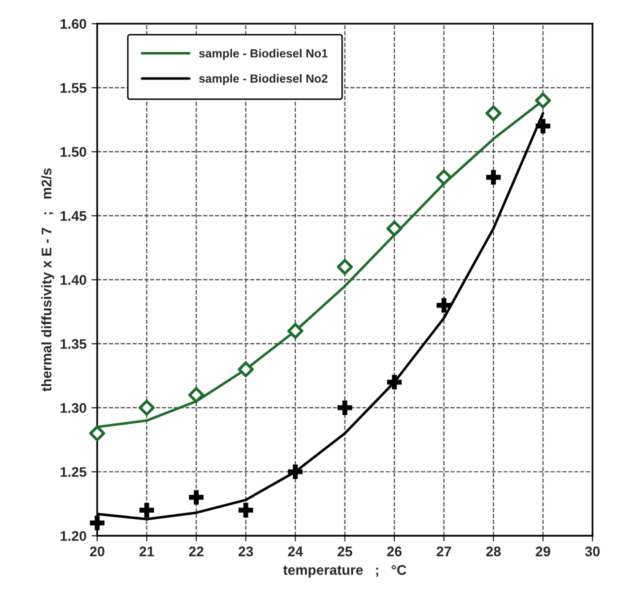  Describe the element at coordinates (73, 472) in the screenshot. I see `y-tick-label: 1.25` at that location.